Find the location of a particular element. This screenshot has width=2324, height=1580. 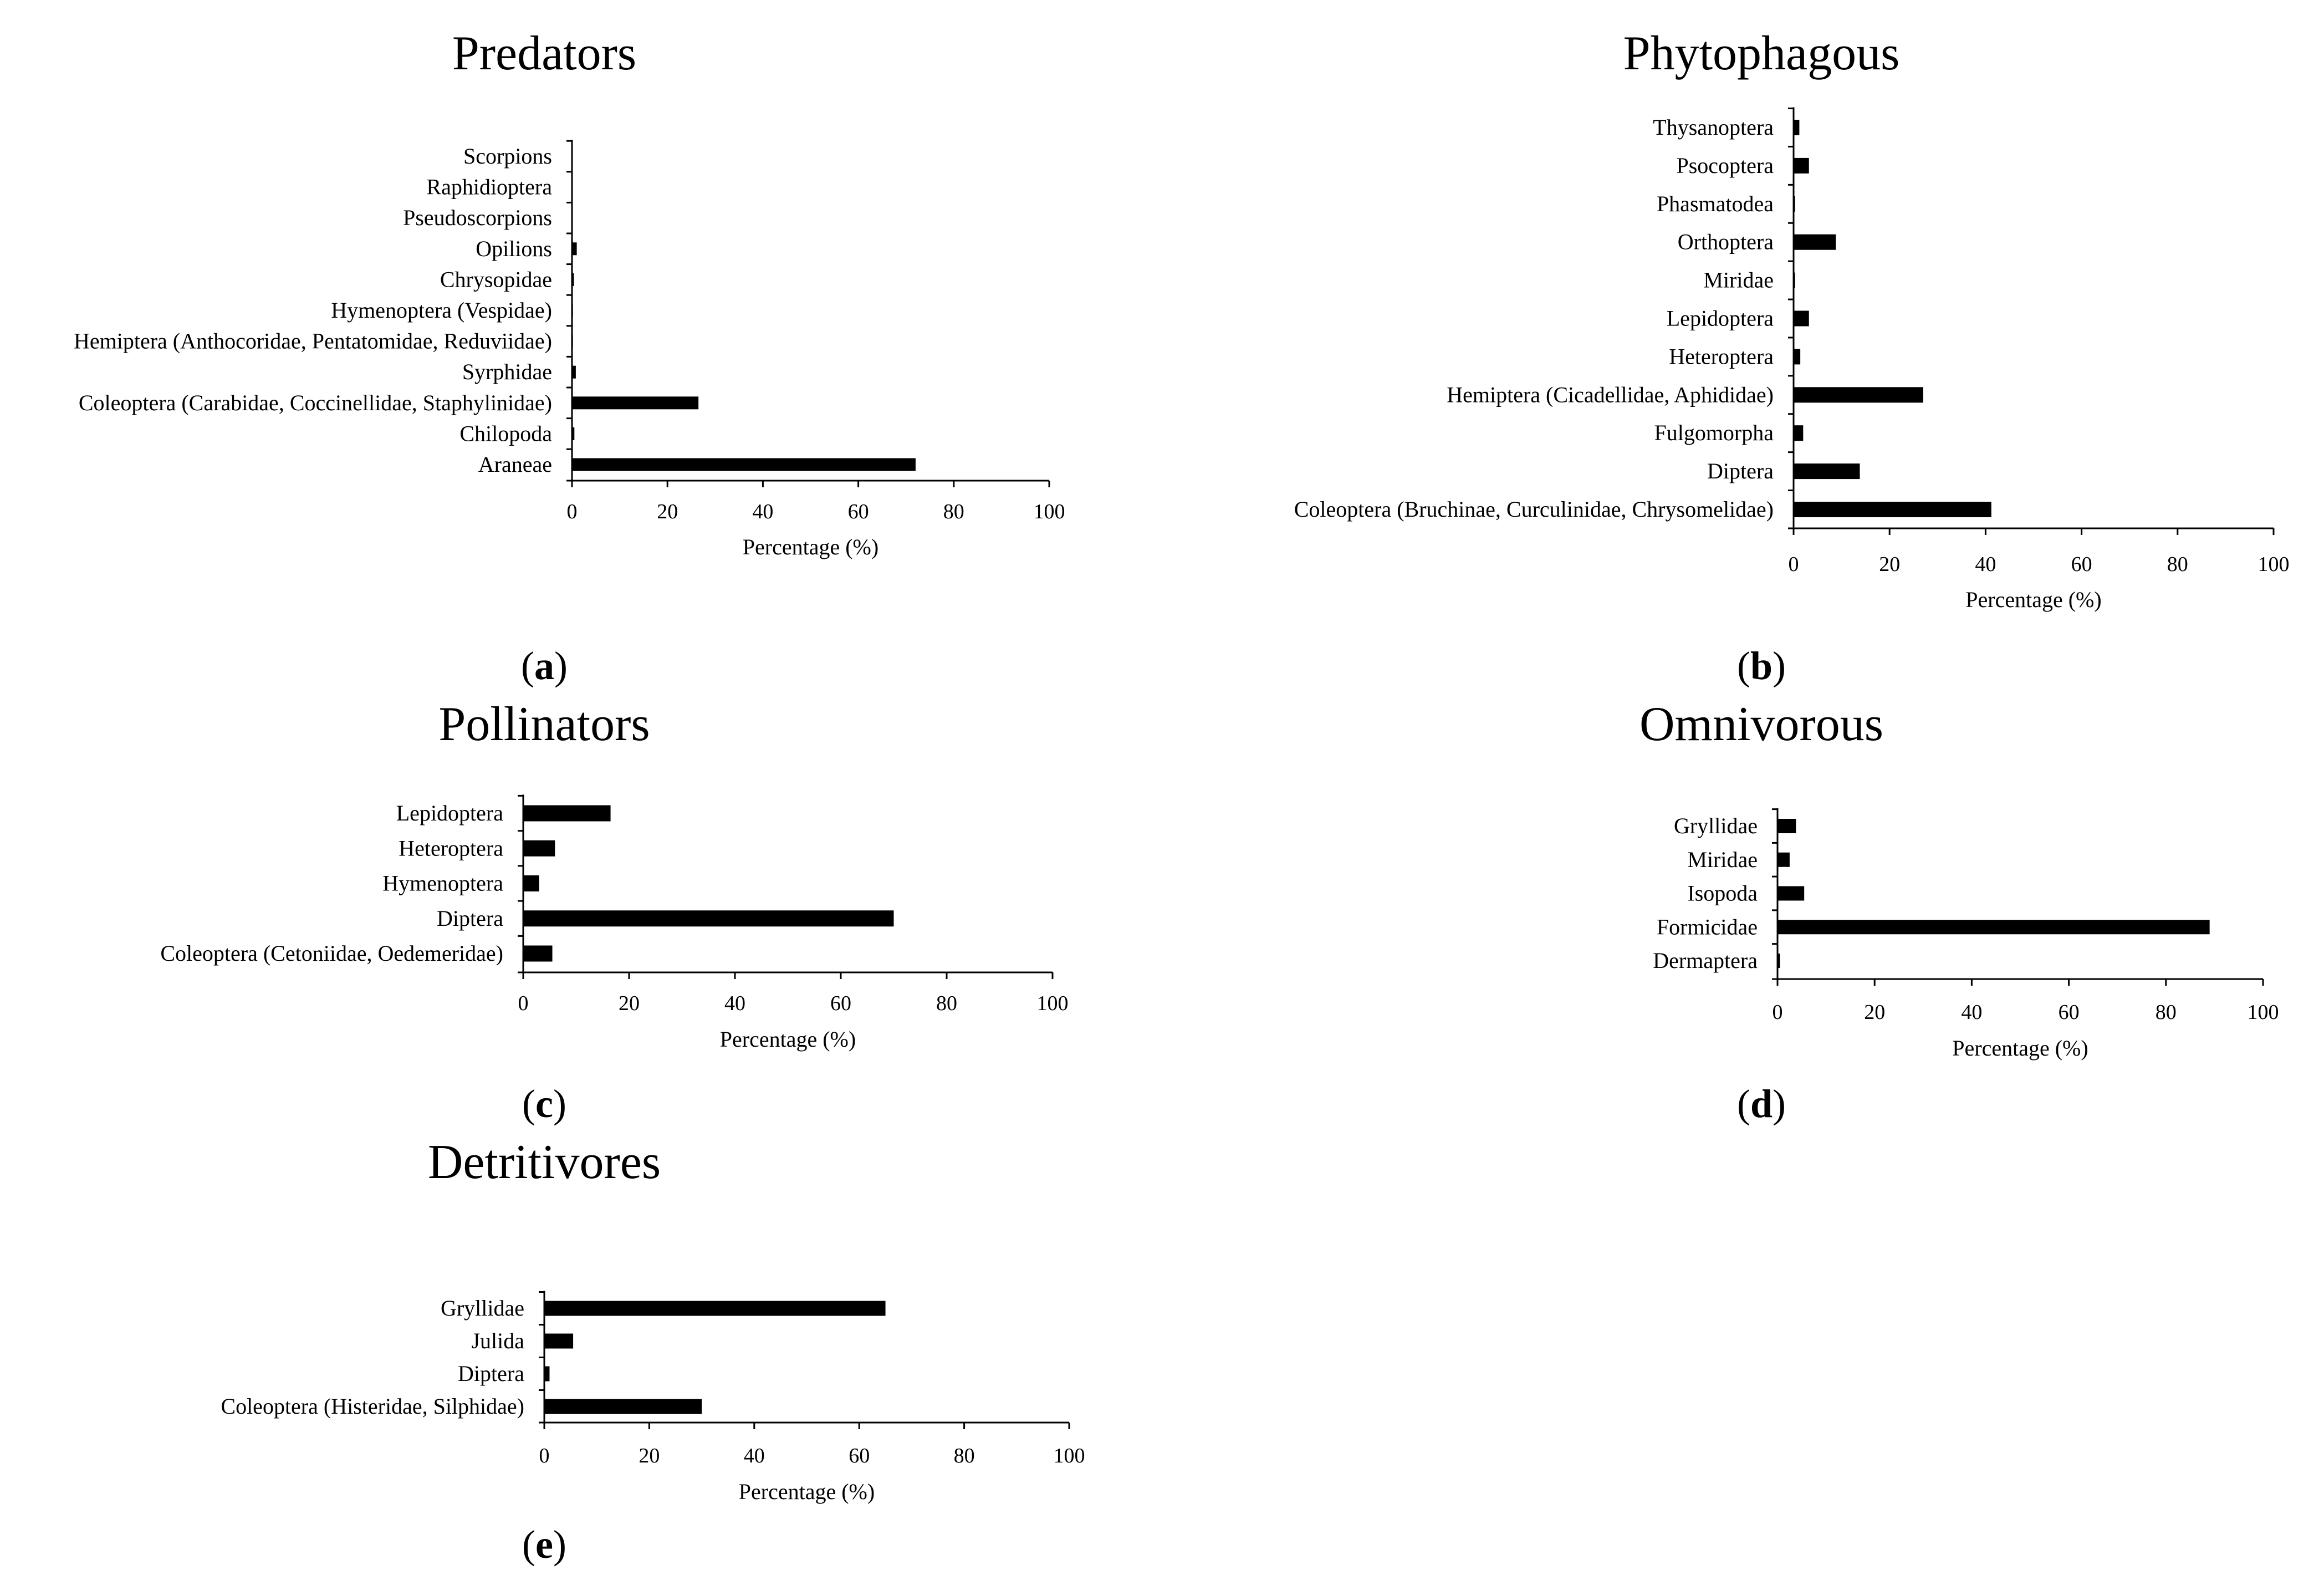

panel-letter: d is located at coordinates (1761, 1104).